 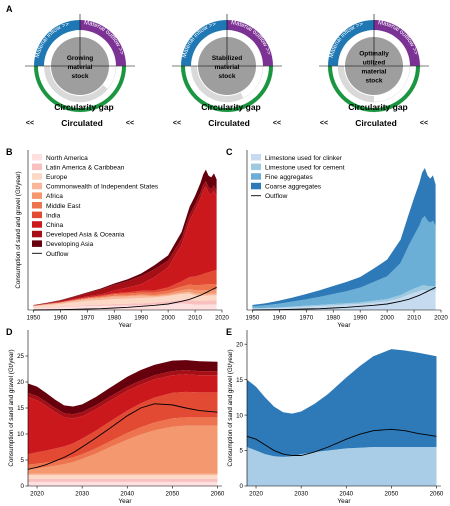 What do you see at coordinates (20, 356) in the screenshot?
I see `y-tick-label: 25` at bounding box center [20, 356].